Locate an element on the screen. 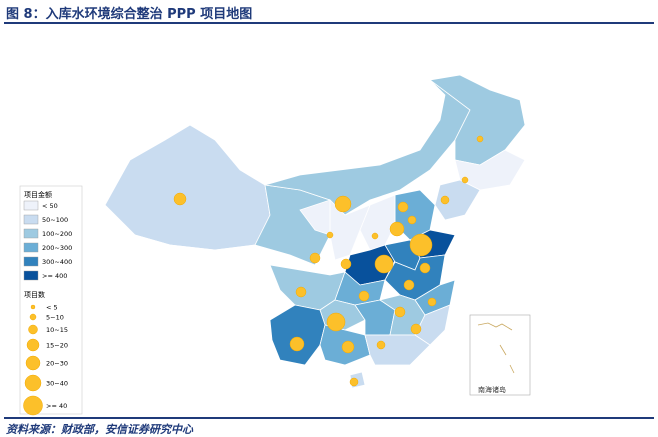 Image resolution: width=658 pixels, height=437 pixels. legend-label: 5~10 is located at coordinates (55, 318).